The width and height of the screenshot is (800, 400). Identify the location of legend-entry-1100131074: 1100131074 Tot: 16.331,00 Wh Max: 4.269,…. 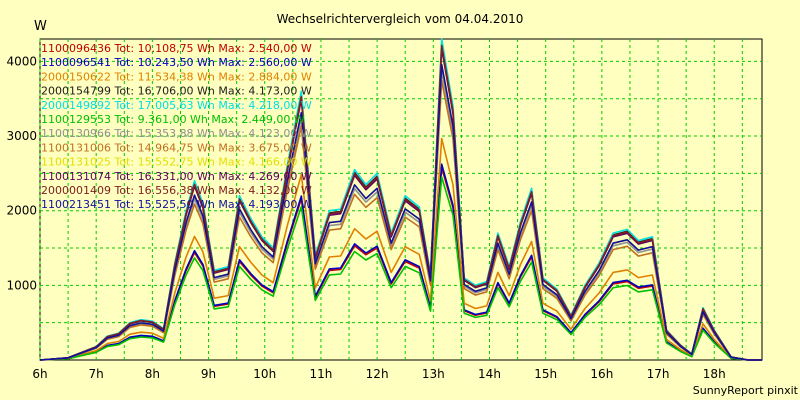
(176, 176).